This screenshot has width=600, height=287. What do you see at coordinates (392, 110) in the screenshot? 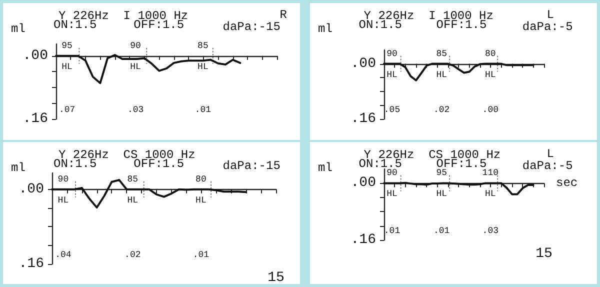
I see `annotation: .05` at bounding box center [392, 110].